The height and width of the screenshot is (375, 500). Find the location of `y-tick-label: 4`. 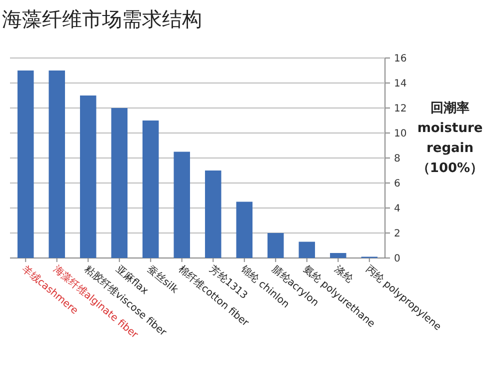

y-tick-label: 4 is located at coordinates (397, 209).